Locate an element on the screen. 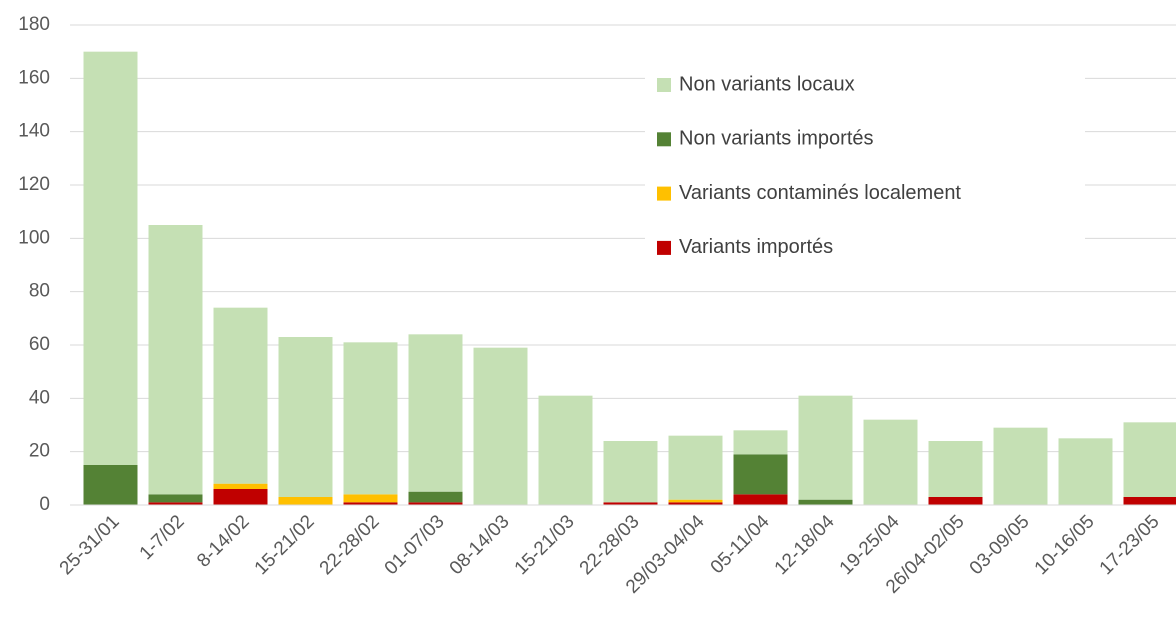 Image resolution: width=1176 pixels, height=621 pixels. x-tick-label: 25-31/01 is located at coordinates (90, 545).